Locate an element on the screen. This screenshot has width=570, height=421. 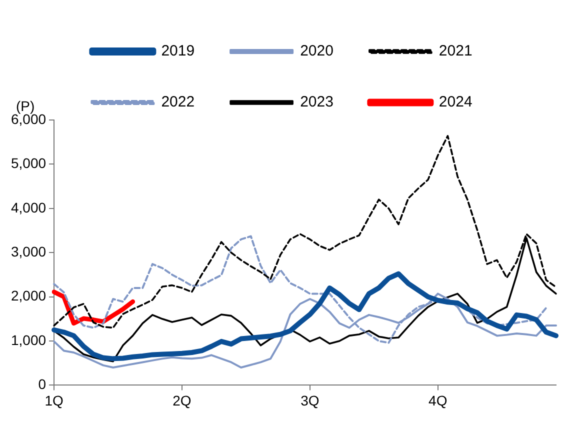
y-tick-label: 4,000 is located at coordinates (28, 207).